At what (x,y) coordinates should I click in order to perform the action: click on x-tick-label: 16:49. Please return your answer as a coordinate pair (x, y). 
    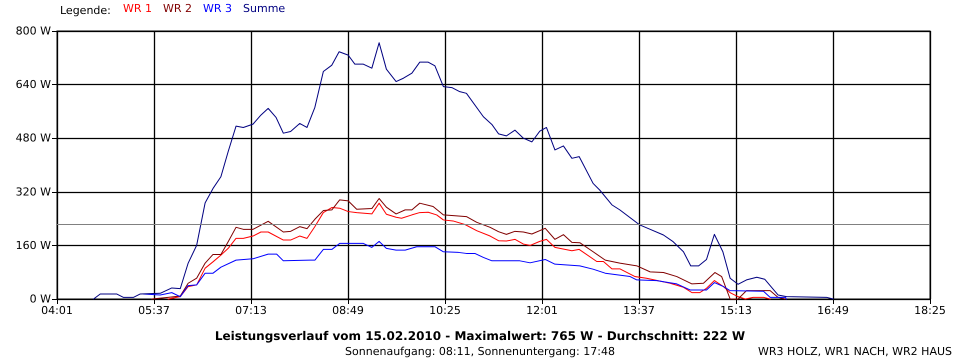
    Looking at the image, I should click on (833, 310).